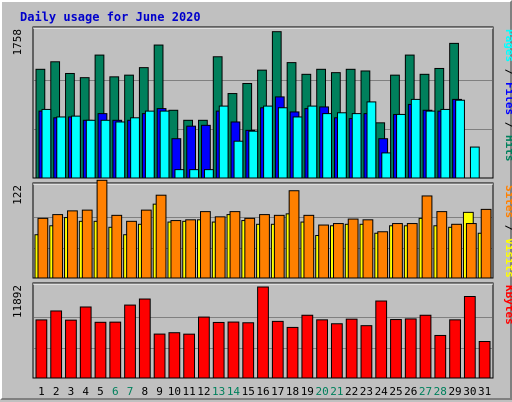  Describe the element at coordinates (395, 391) in the screenshot. I see `x-tick-label-day-25: 25` at that location.